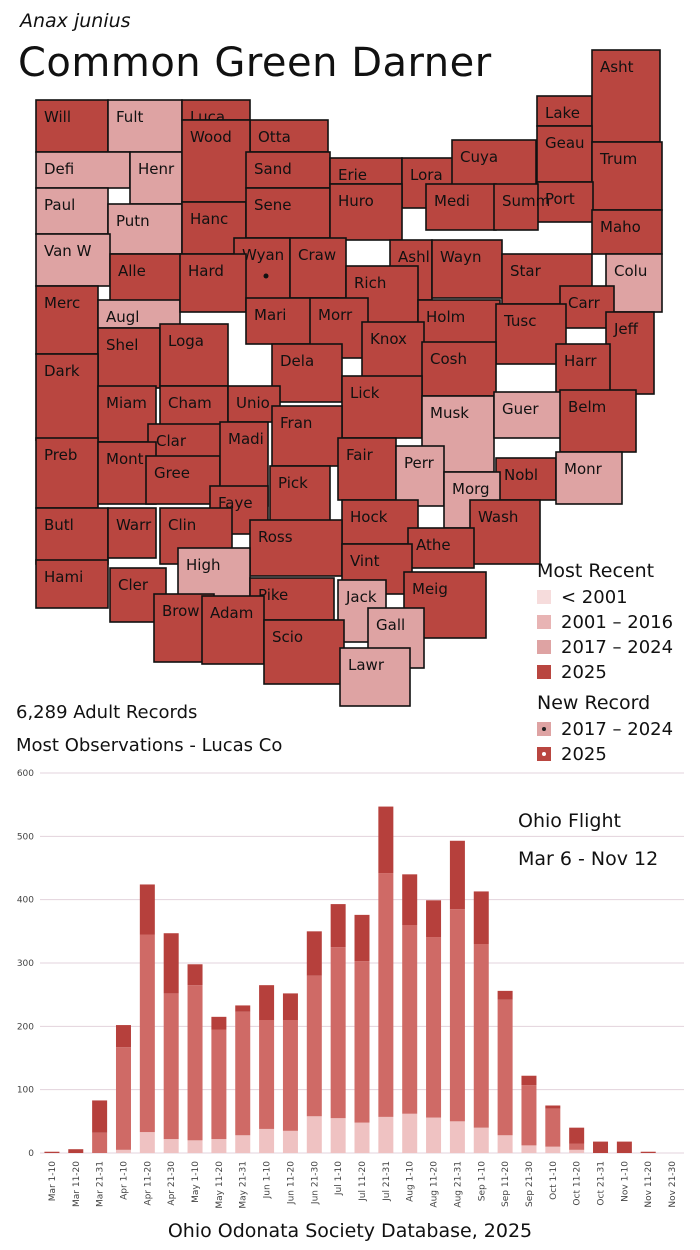 The width and height of the screenshot is (700, 1250). I want to click on county-trum: Trum, so click(627, 176).